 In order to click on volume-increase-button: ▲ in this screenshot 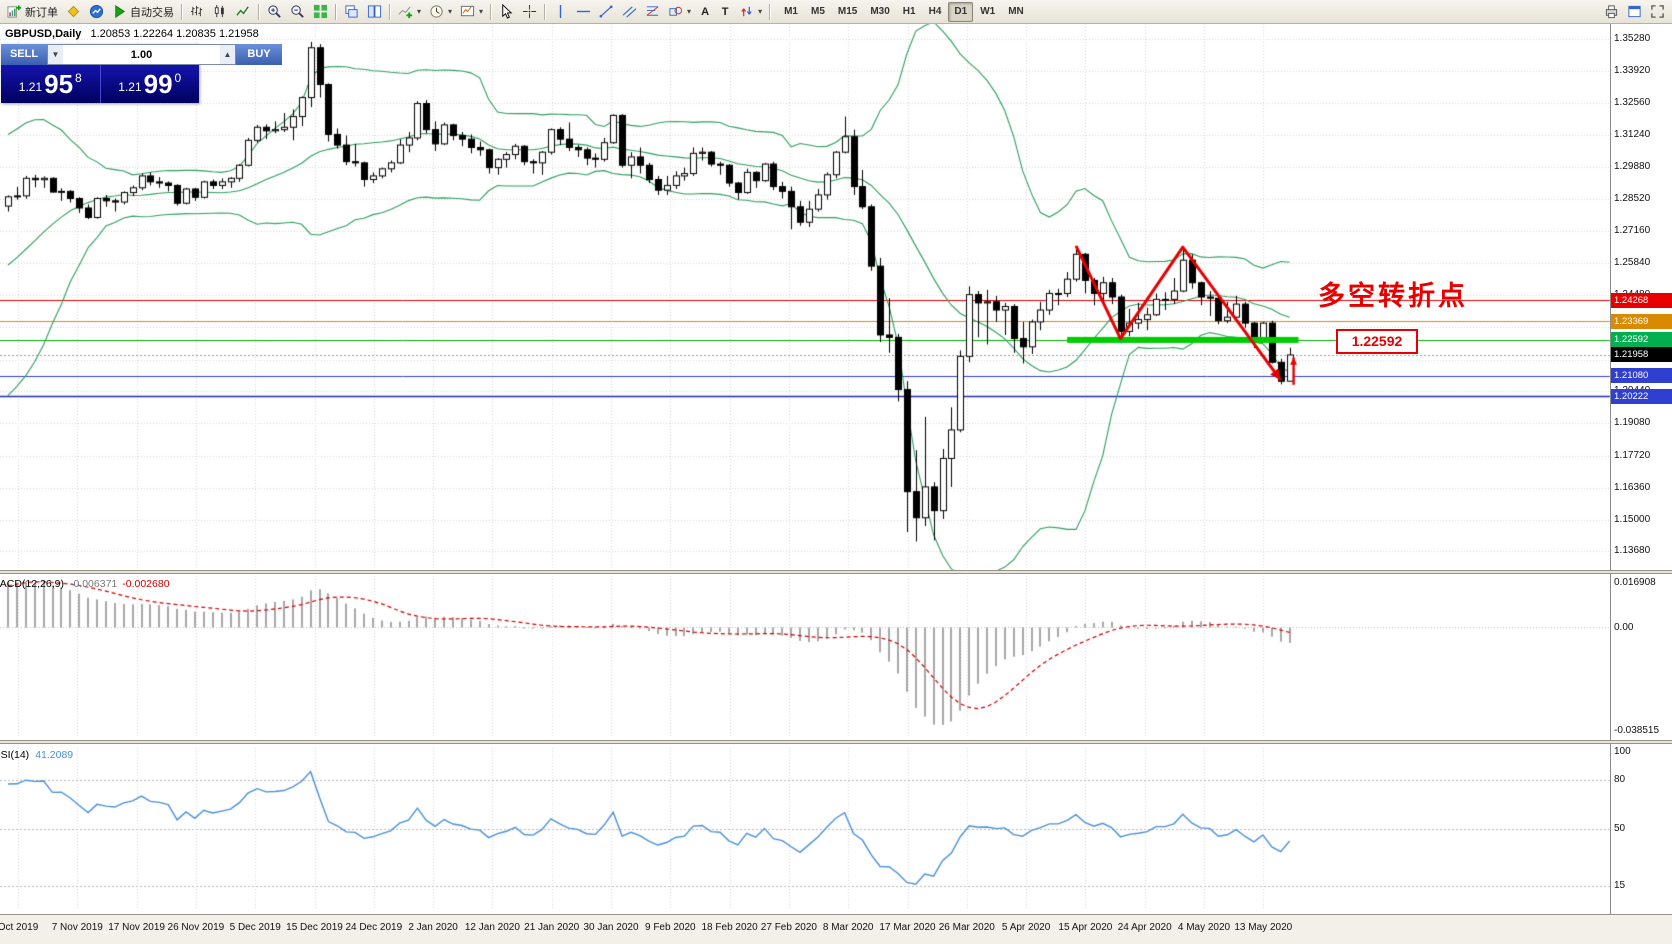, I will do `click(227, 54)`.